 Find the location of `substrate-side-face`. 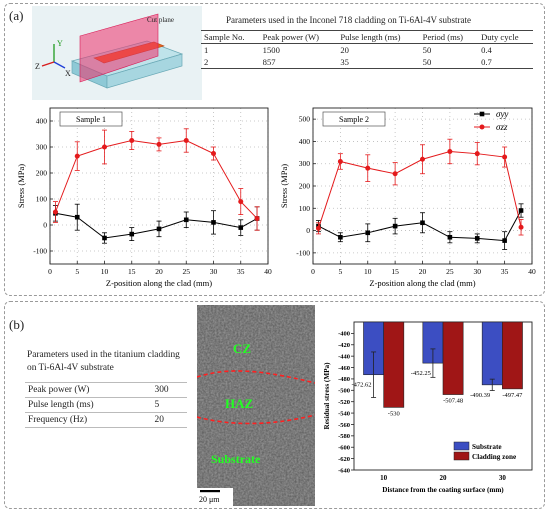

substrate-side-face is located at coordinates (144, 71).